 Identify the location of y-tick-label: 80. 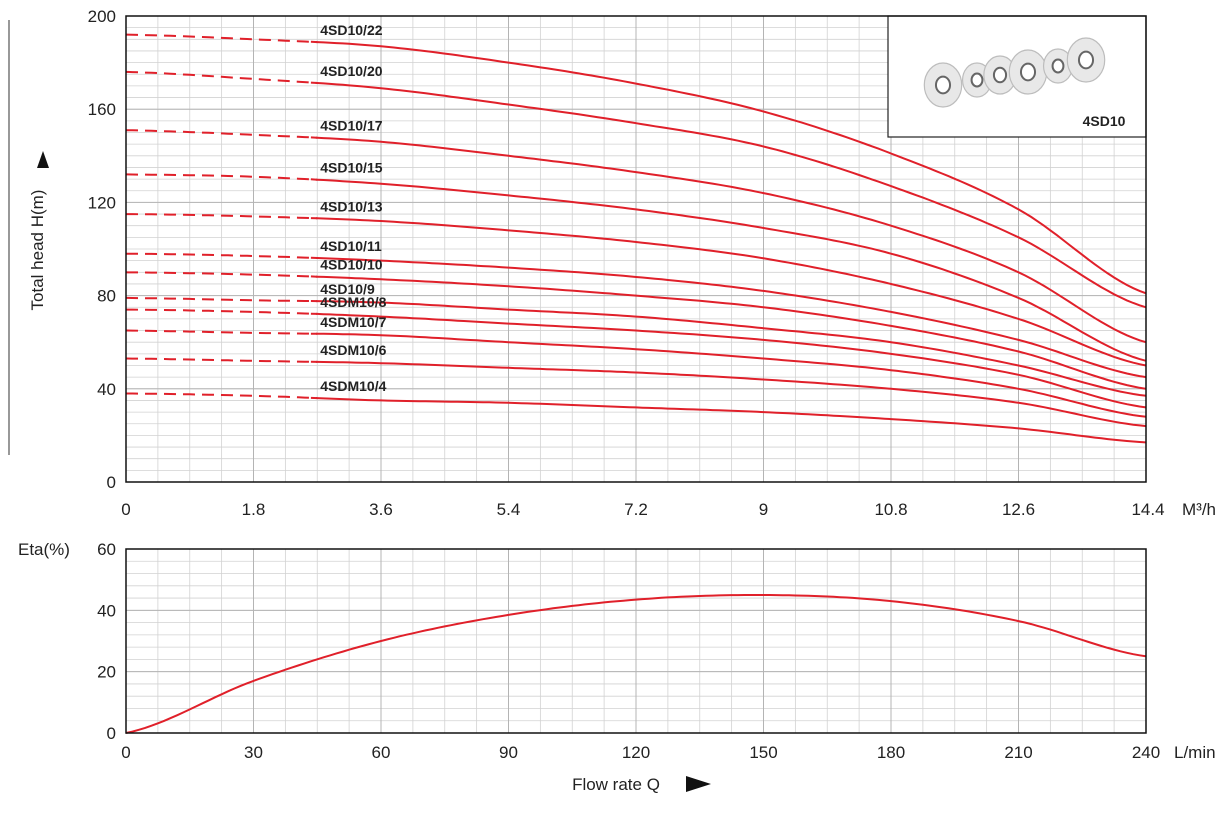
(106, 296).